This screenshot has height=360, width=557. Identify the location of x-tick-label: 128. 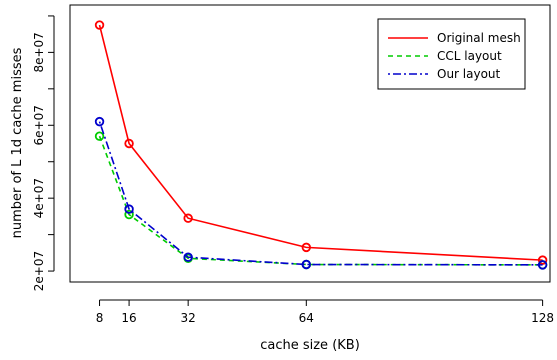
(542, 318).